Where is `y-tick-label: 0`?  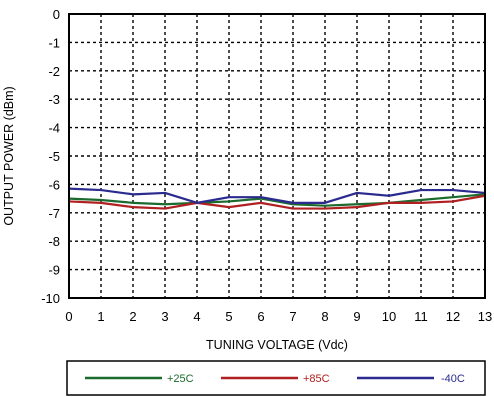
y-tick-label: 0 is located at coordinates (56, 14).